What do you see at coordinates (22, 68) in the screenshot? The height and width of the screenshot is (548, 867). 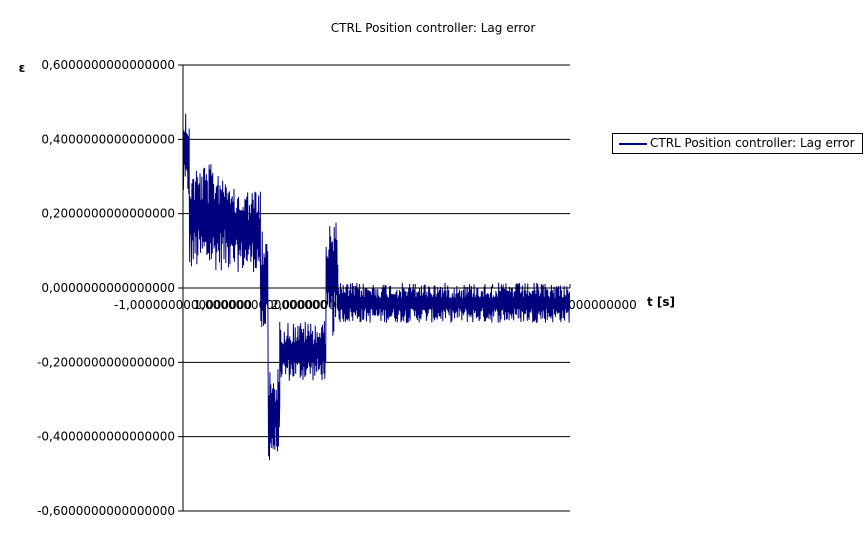 I see `y-axis-label: ε` at bounding box center [22, 68].